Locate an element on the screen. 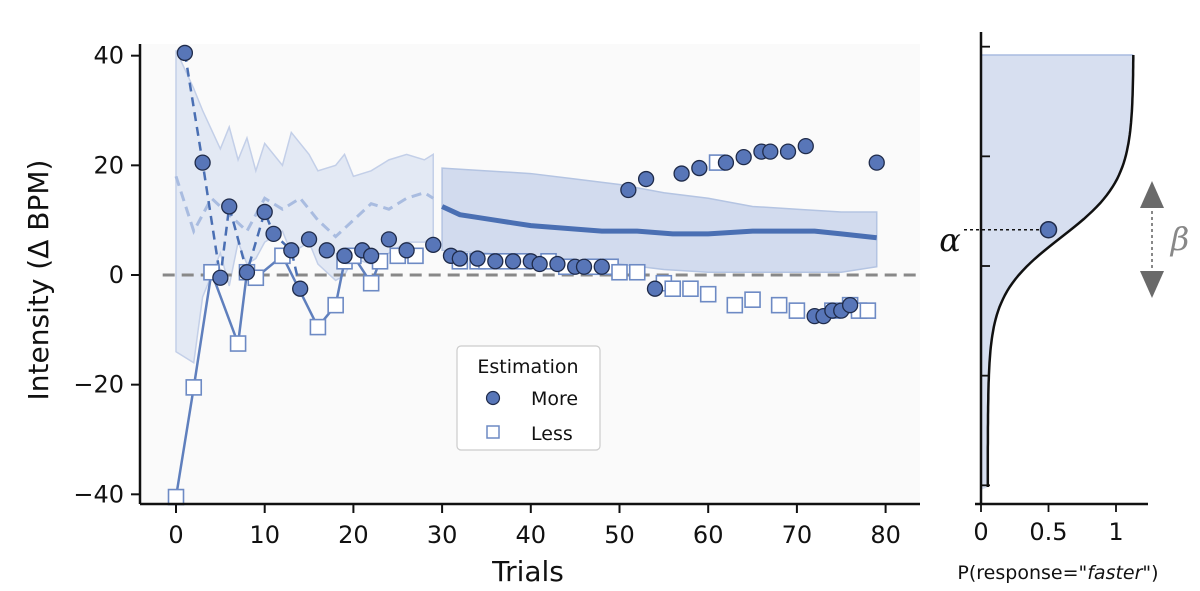  running-estimate-late is located at coordinates (659, 222).